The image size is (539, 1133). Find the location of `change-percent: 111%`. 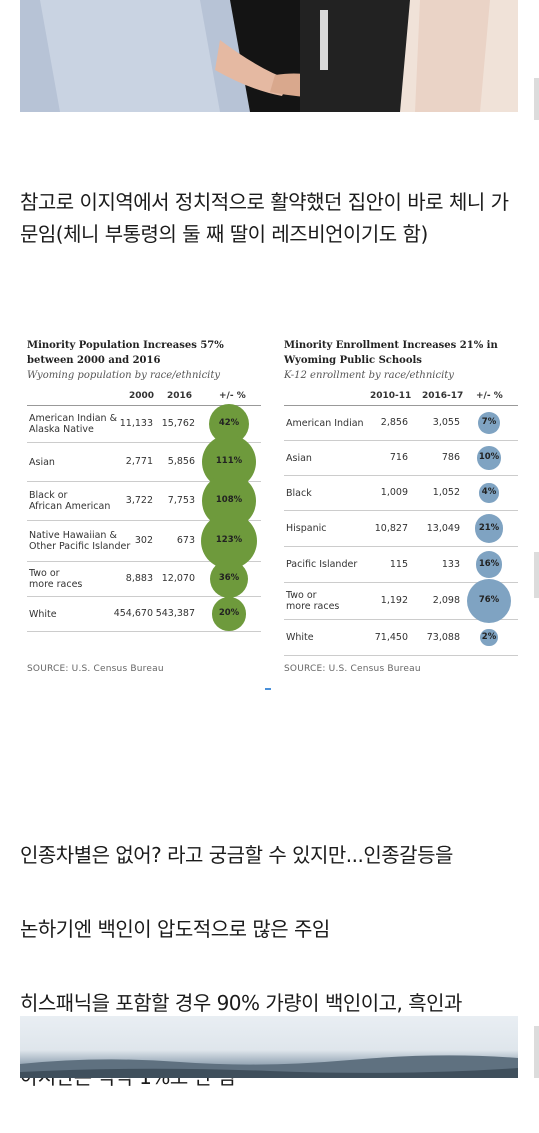

change-percent: 111% is located at coordinates (229, 461).